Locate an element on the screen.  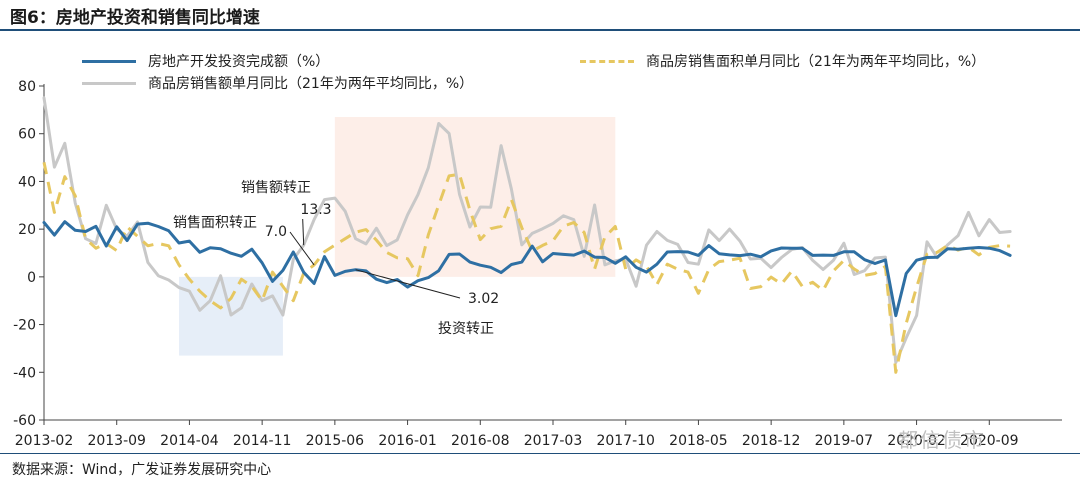
x-tick-label: 2014-11 is located at coordinates (262, 441).